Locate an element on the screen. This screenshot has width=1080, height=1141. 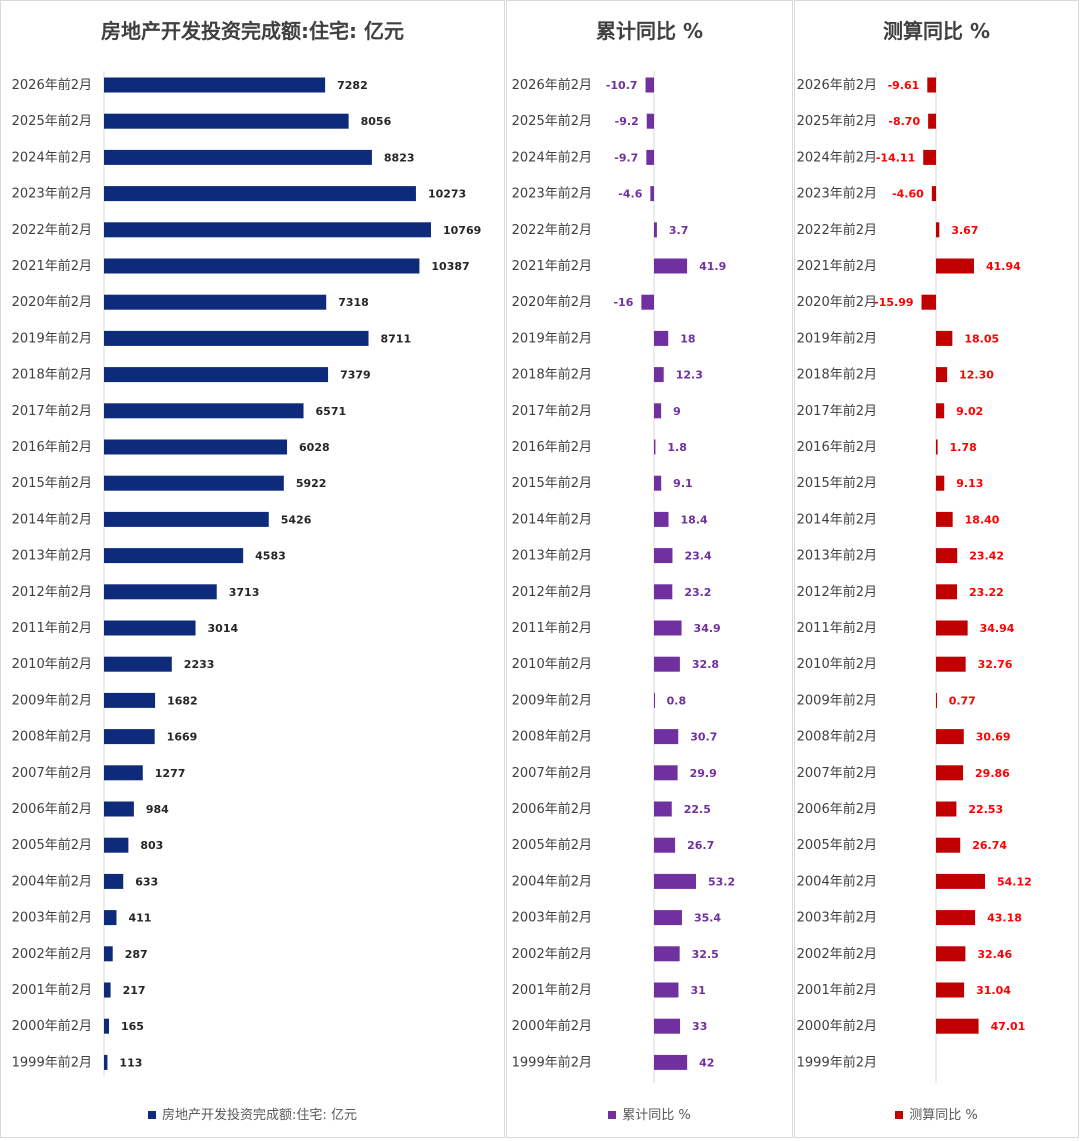
data-label: 29.9 is located at coordinates (703, 773).